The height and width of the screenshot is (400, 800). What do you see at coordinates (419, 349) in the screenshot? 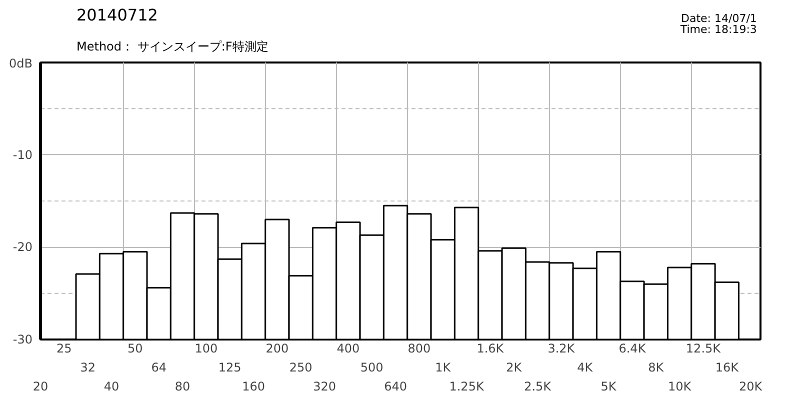
I see `x-tick-label: 800` at bounding box center [419, 349].